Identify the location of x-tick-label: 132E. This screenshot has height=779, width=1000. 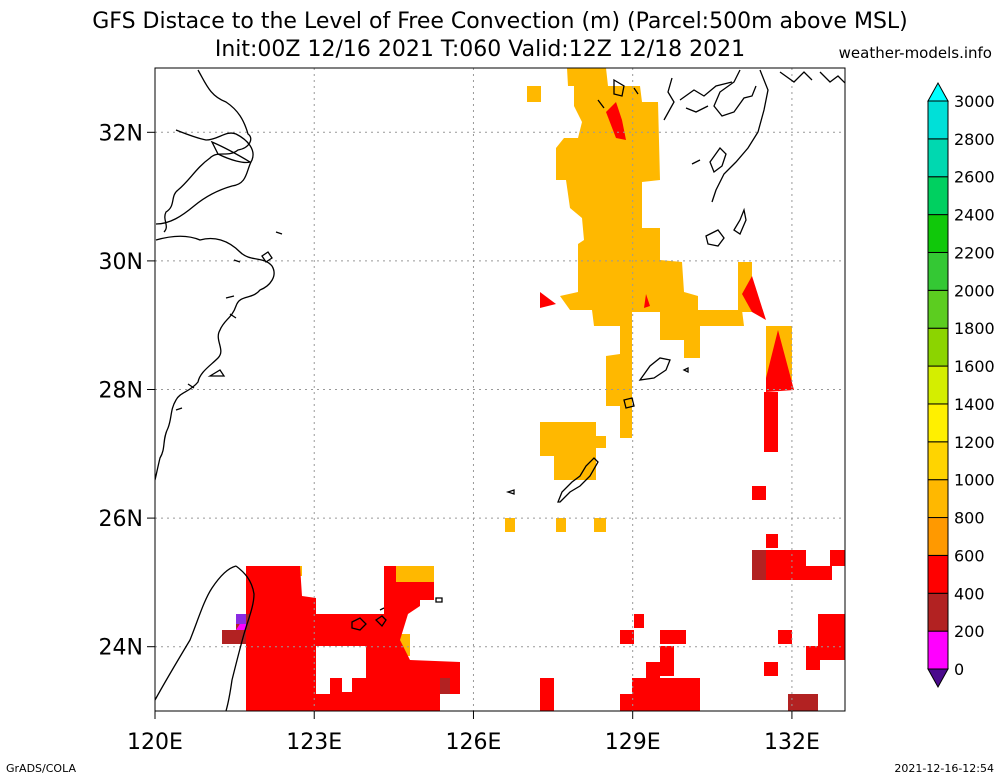
(792, 742).